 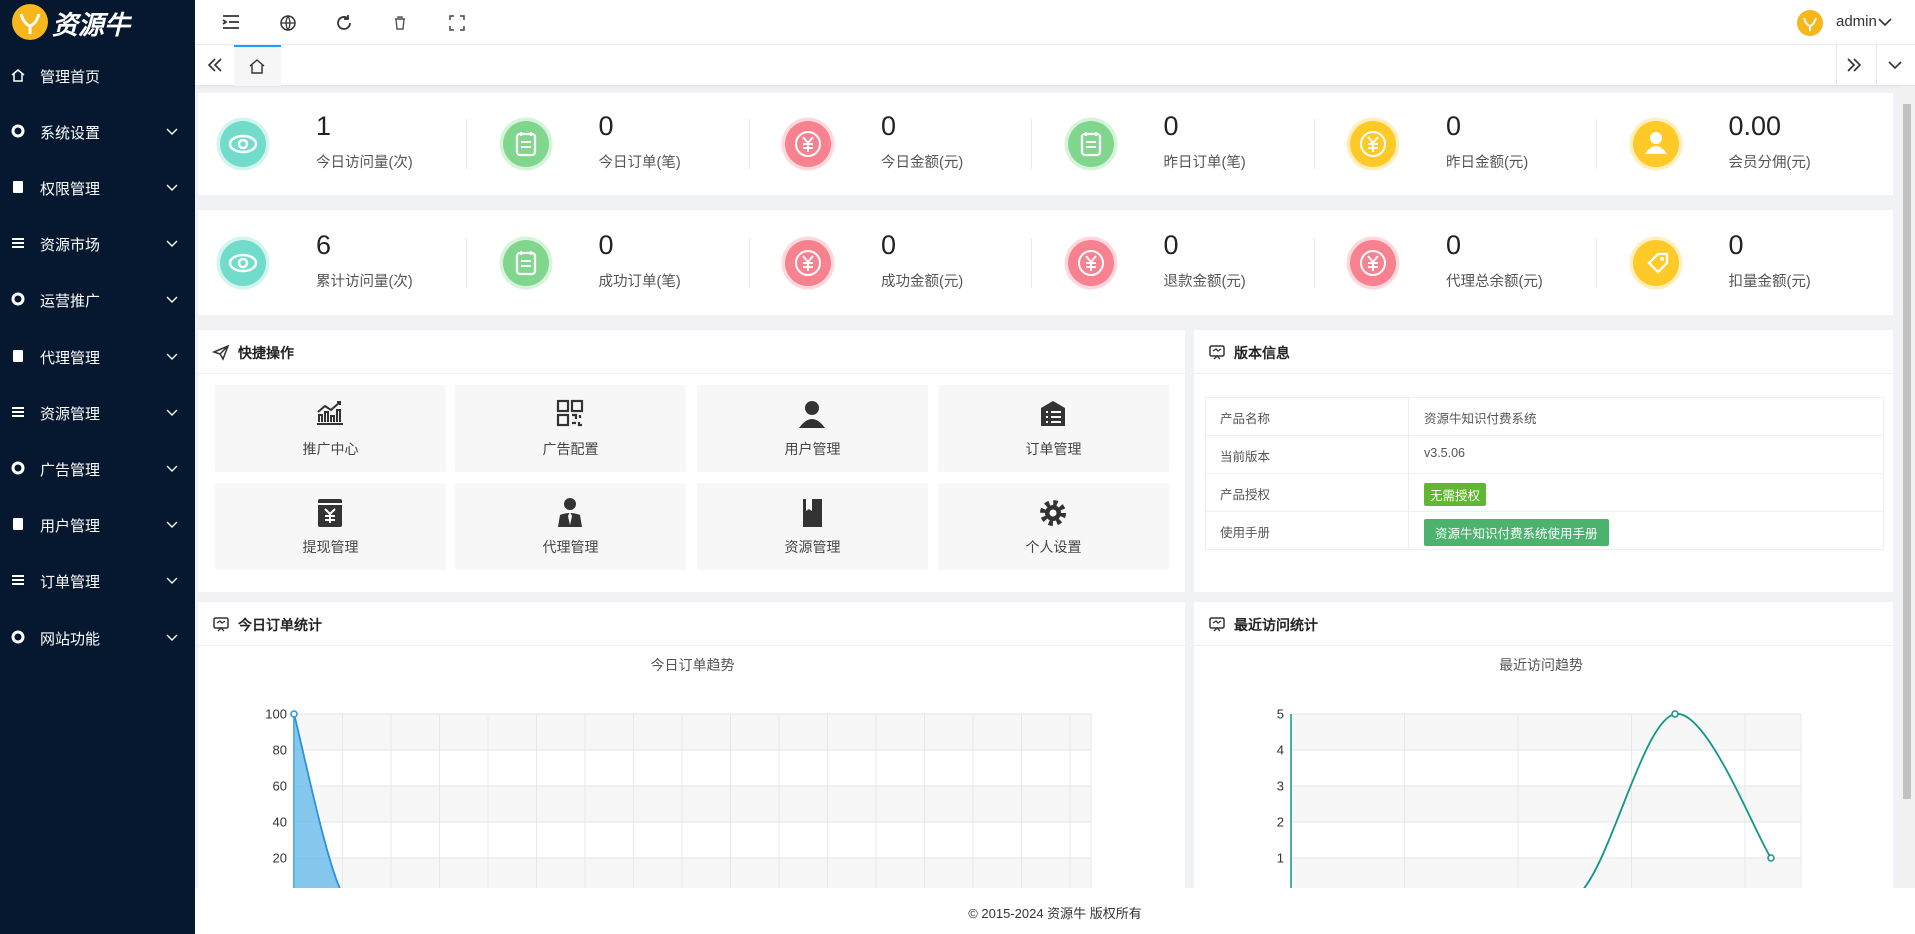 I want to click on quick-action: 资源管理, so click(x=812, y=526).